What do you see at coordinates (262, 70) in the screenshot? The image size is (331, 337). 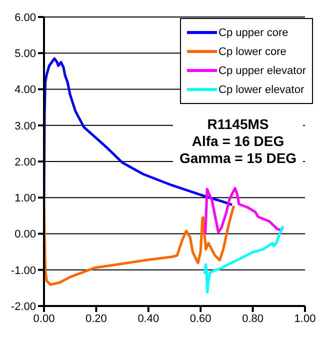 I see `legend-label: Cp upper elevator` at bounding box center [262, 70].